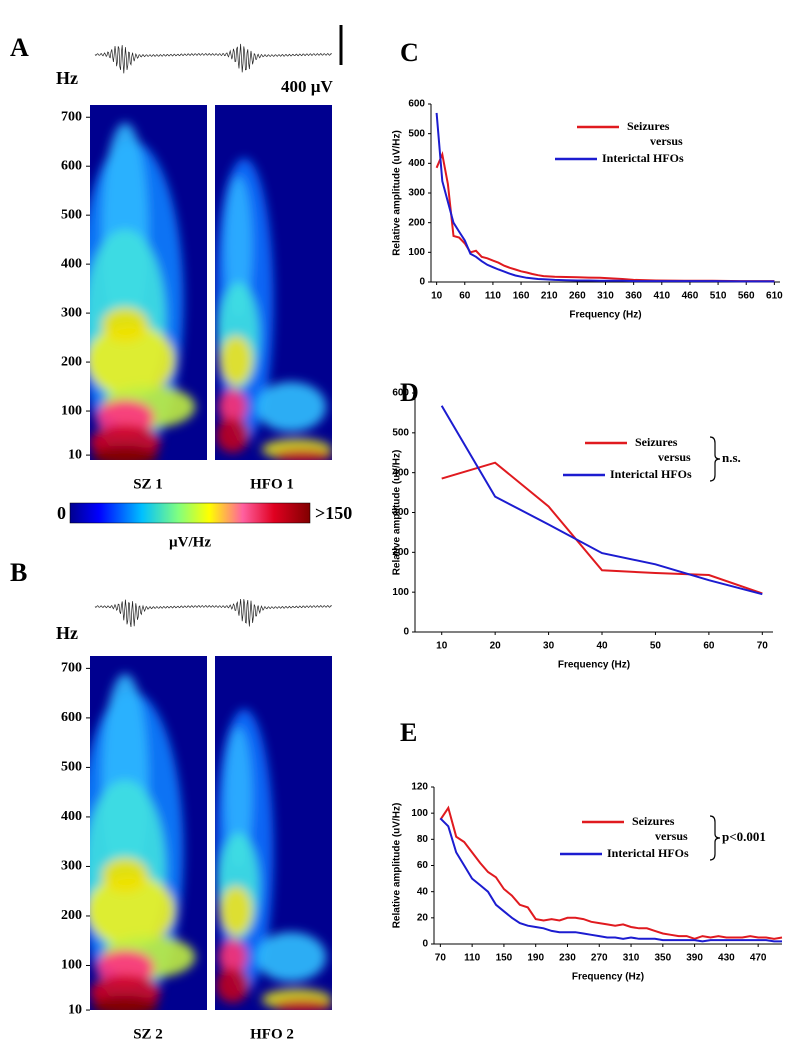 The height and width of the screenshot is (1047, 800). I want to click on x-tick-label: 160, so click(521, 296).